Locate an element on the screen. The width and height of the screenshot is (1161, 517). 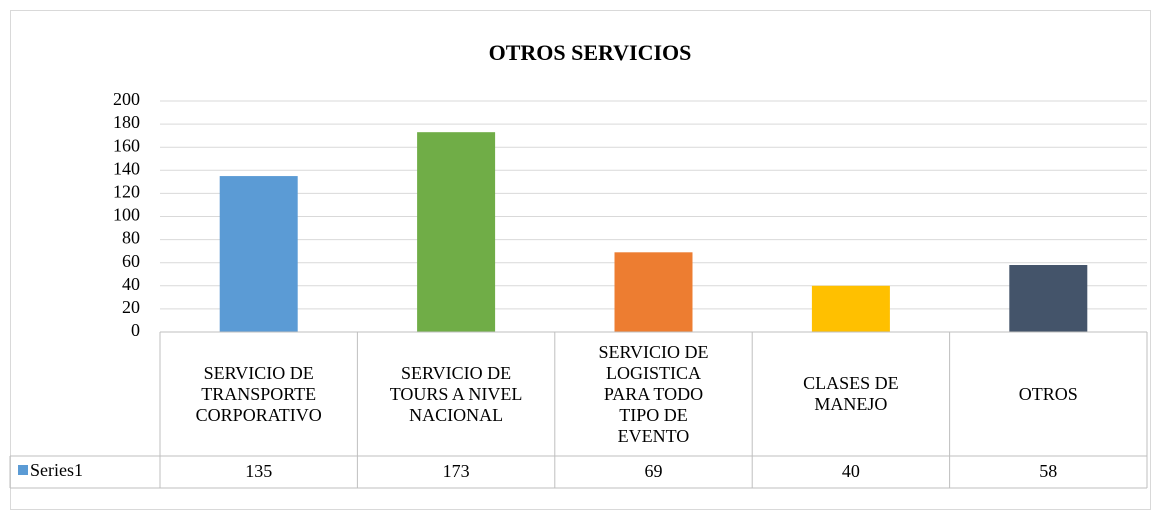
x-tick-text: SERVICIO DE TOURS A NIVEL NACIONAL is located at coordinates (456, 393).